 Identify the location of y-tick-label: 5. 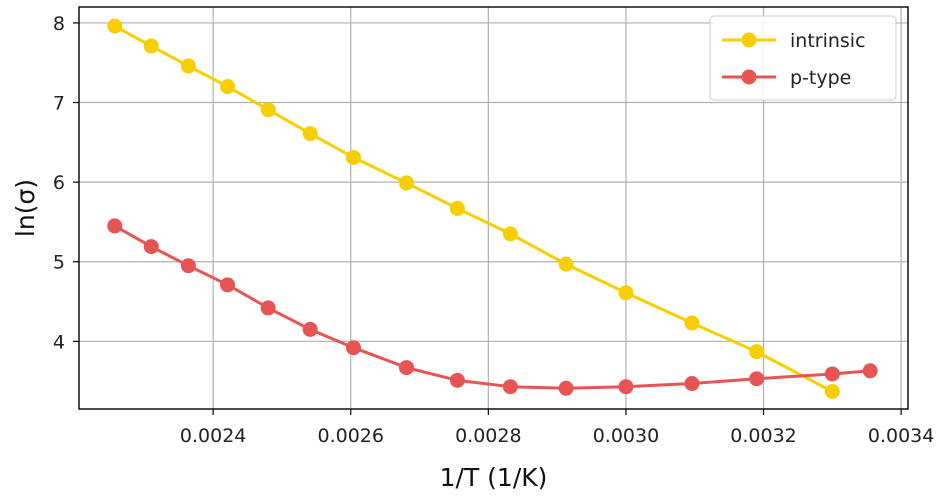
(59, 263).